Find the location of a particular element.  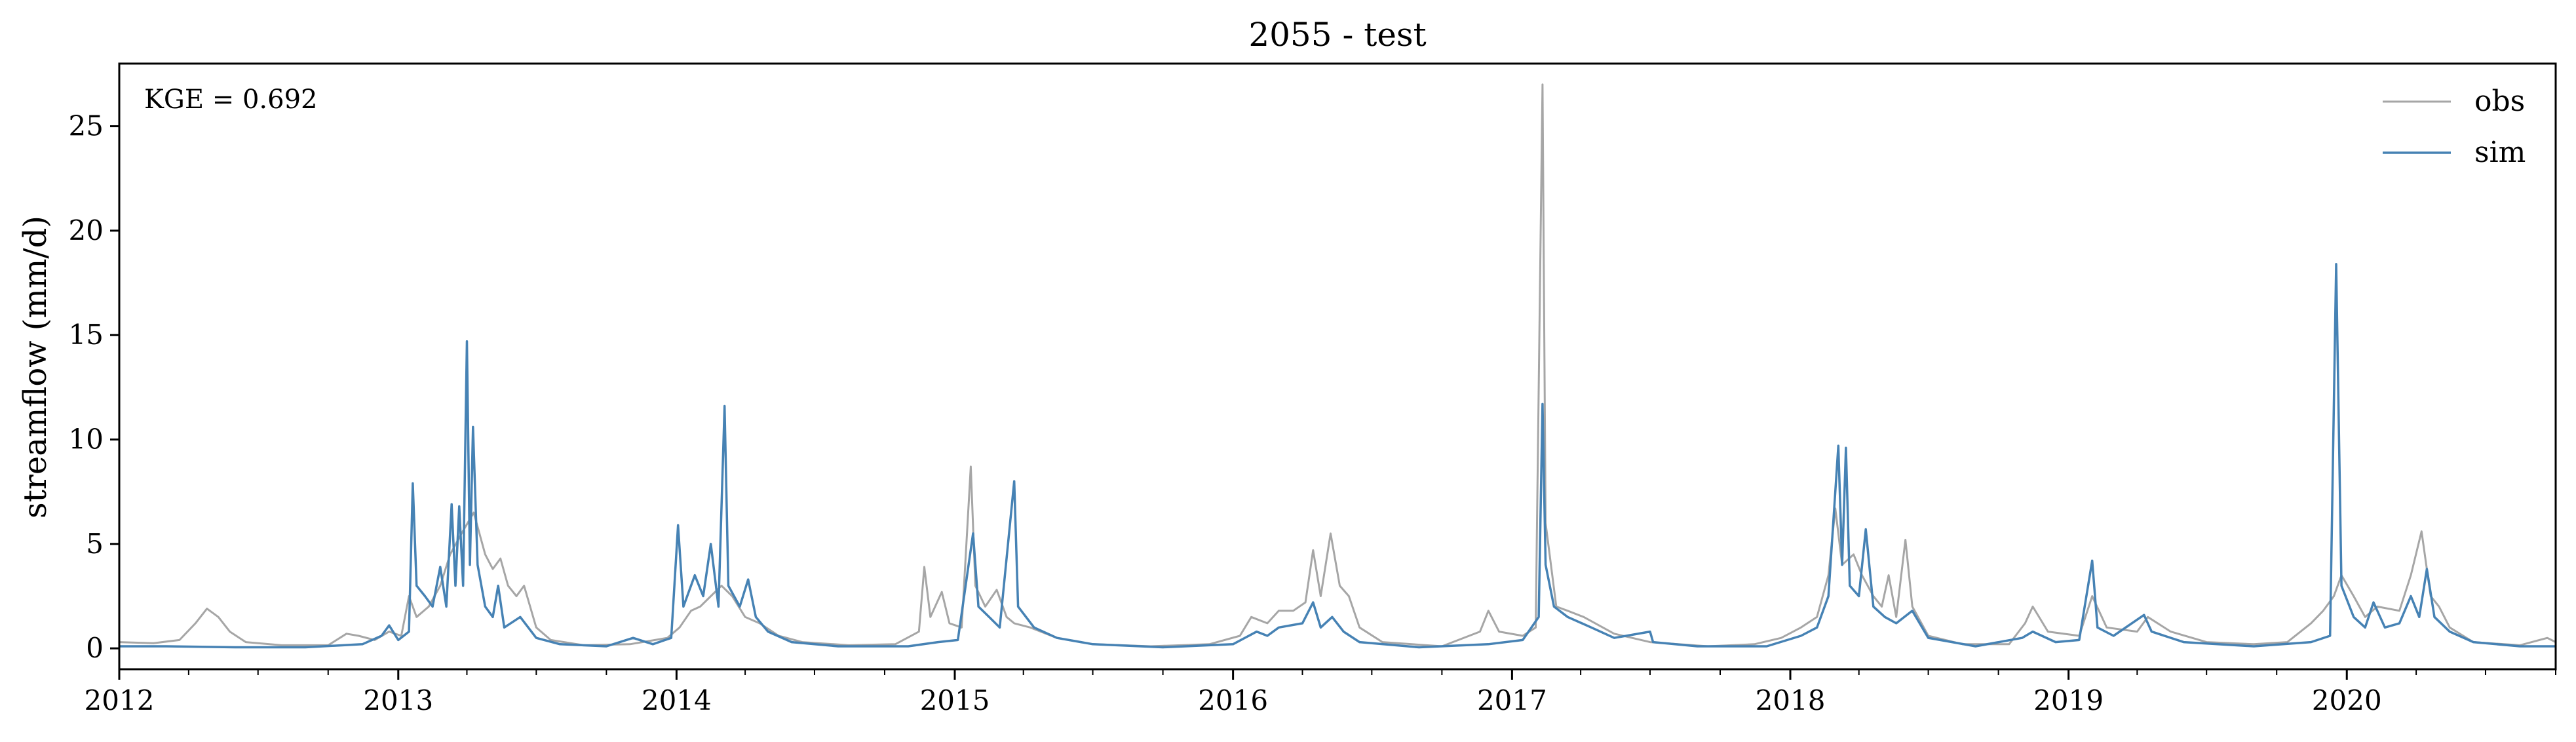

y-tick-label: 20 is located at coordinates (86, 230).